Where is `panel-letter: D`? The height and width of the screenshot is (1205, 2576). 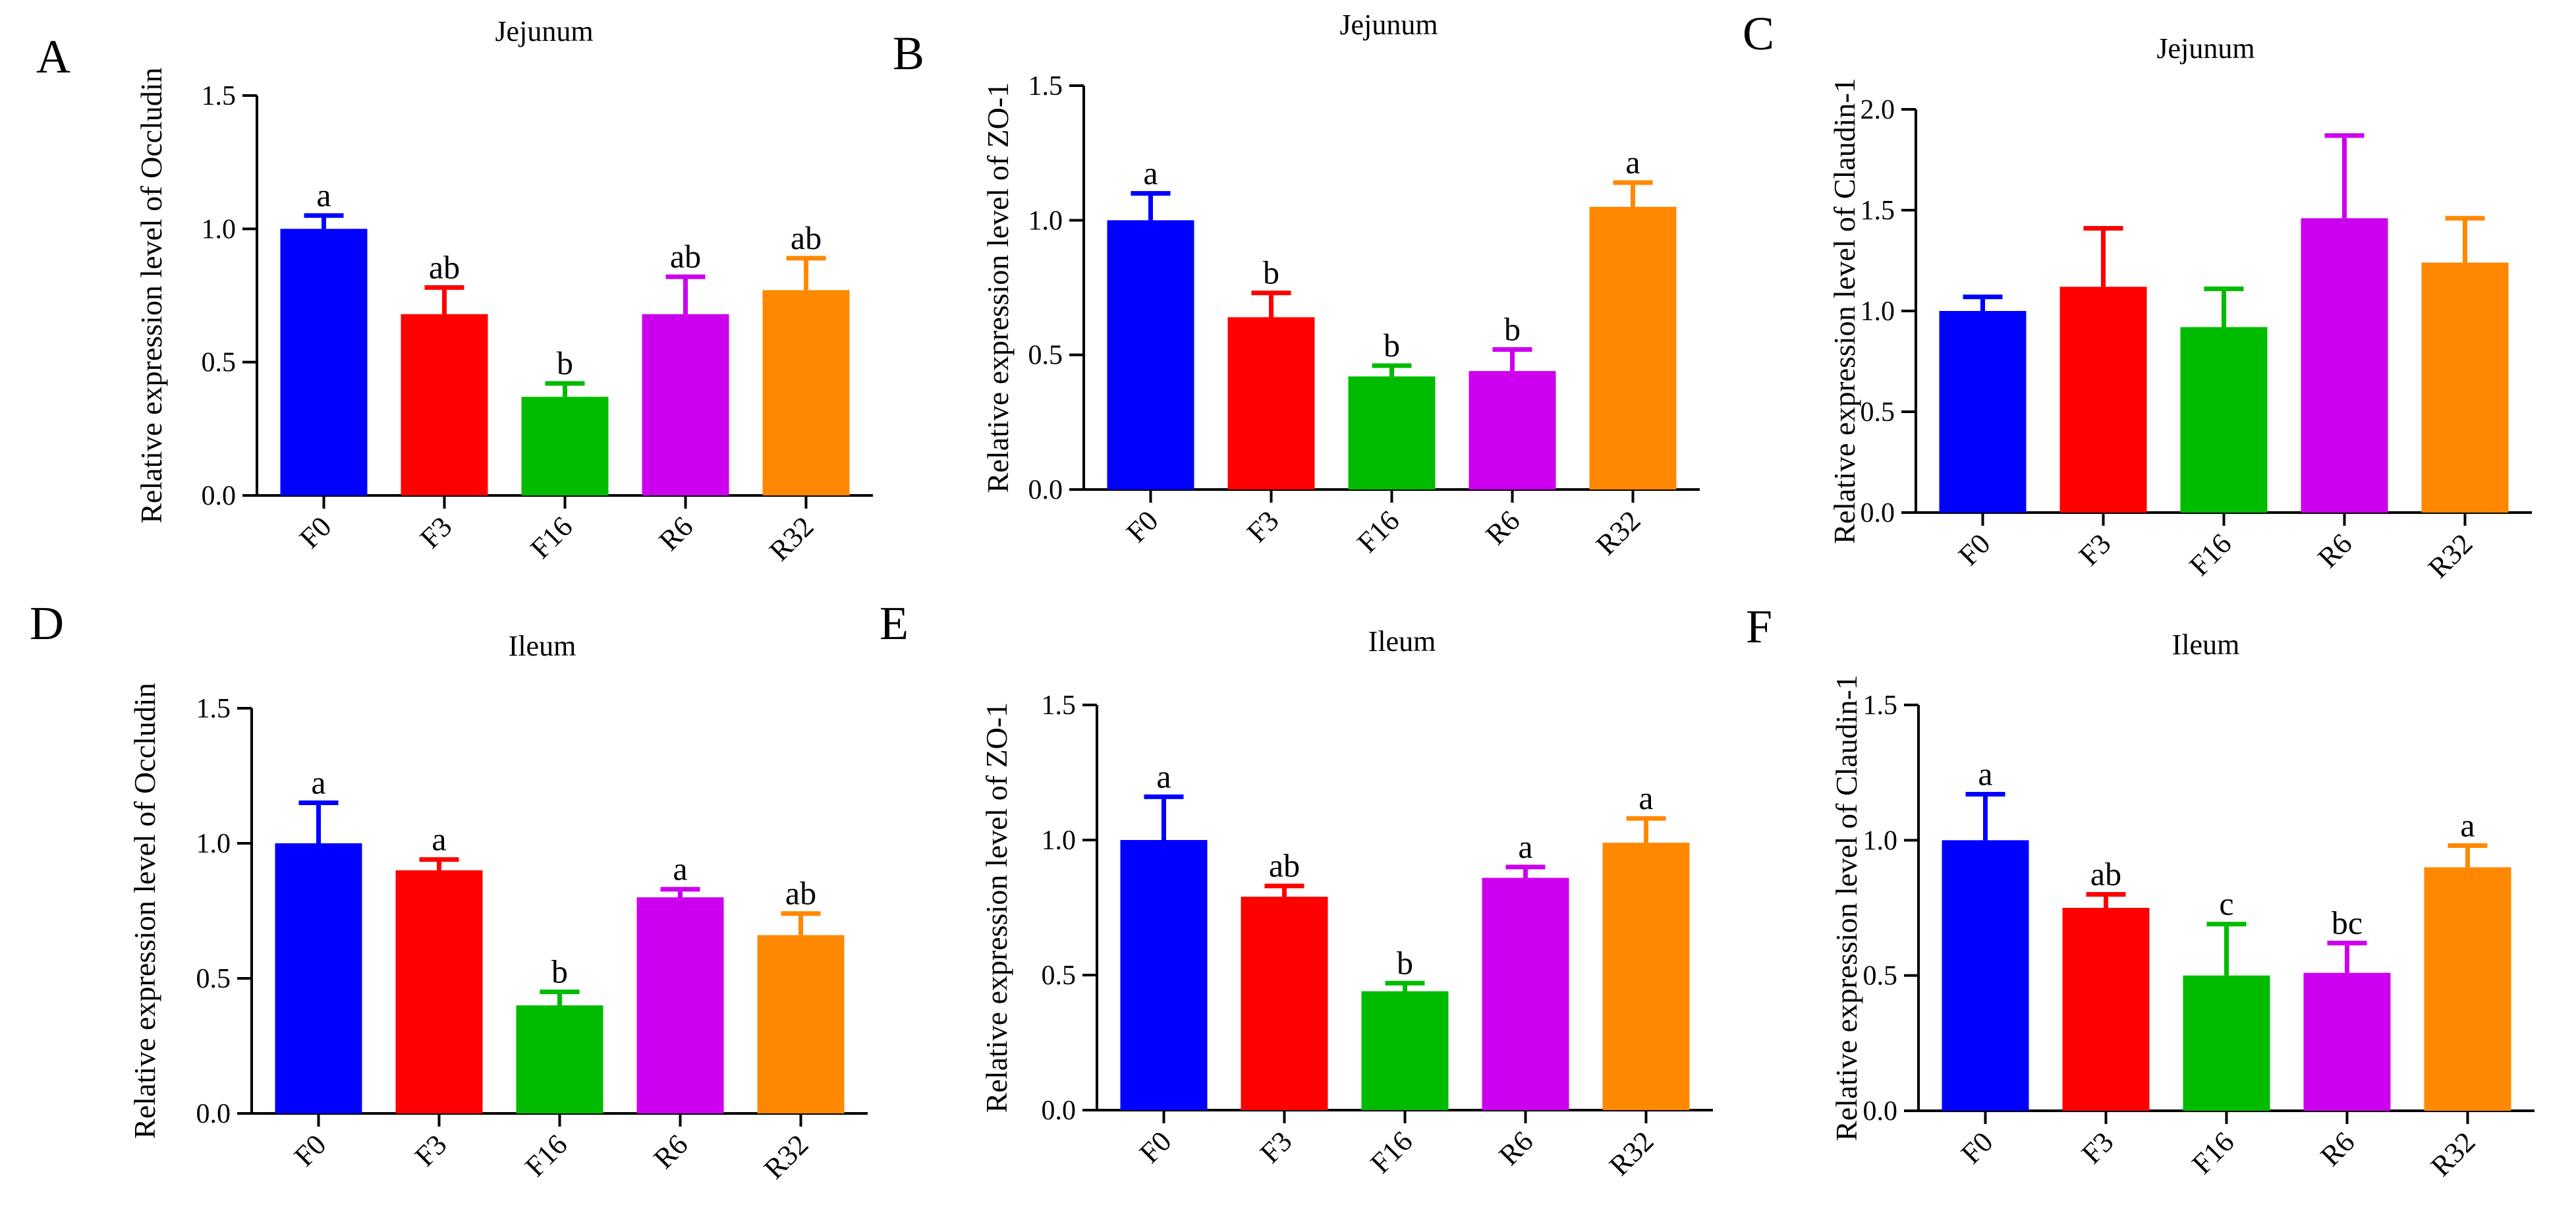 panel-letter: D is located at coordinates (47, 623).